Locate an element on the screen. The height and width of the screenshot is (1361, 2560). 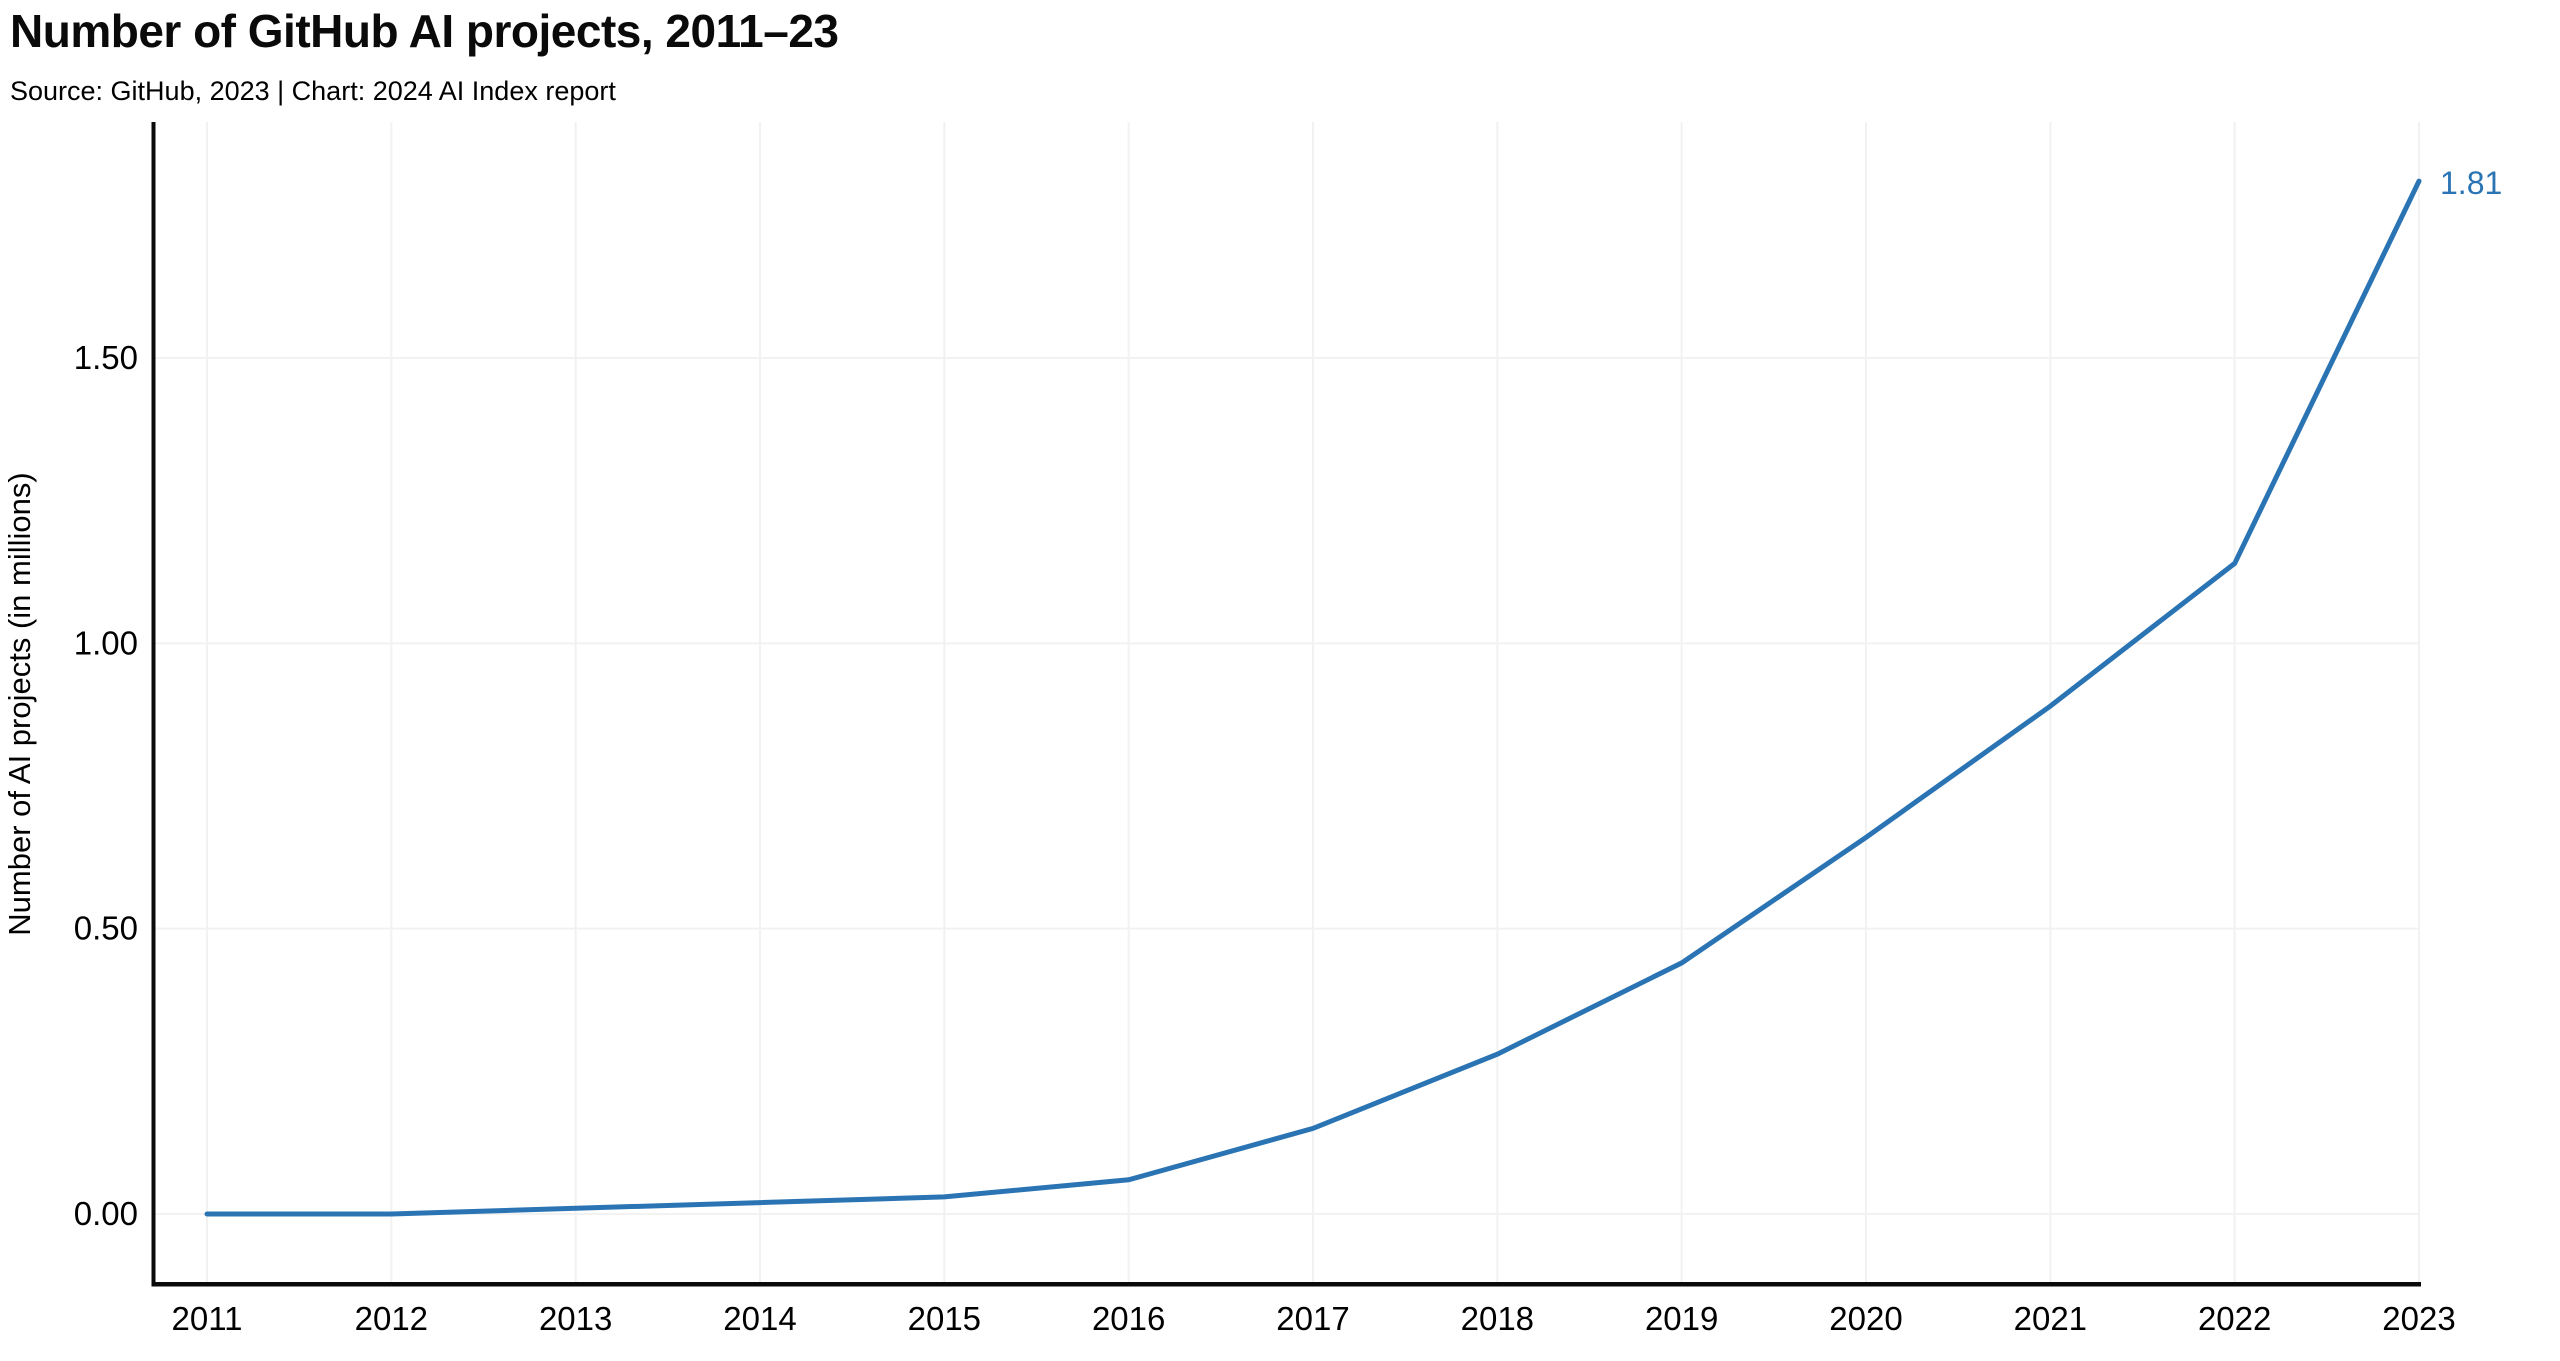
y-axis-spine is located at coordinates (153, 704).